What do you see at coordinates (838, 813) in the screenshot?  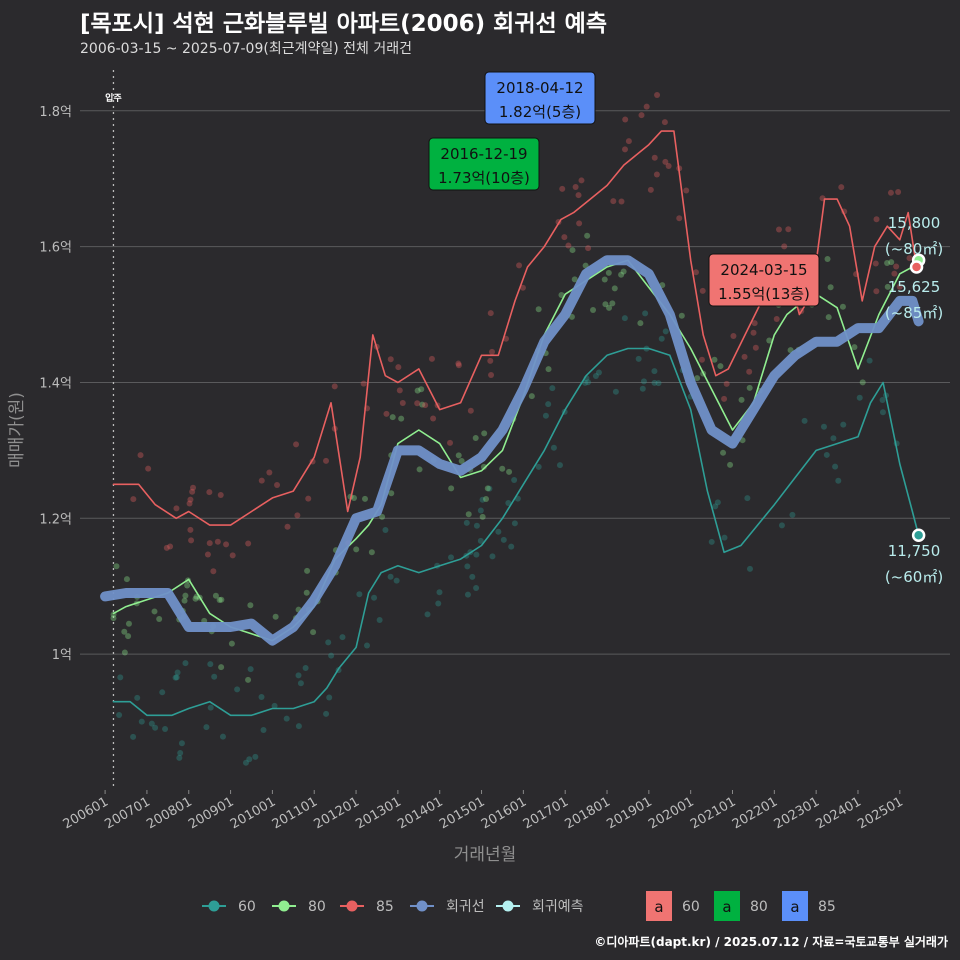 I see `x-tick-label: 202401` at bounding box center [838, 813].